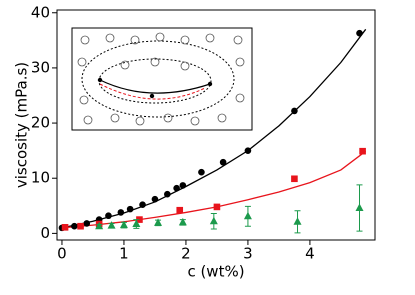 Image resolution: width=415 pixels, height=295 pixels. What do you see at coordinates (62, 254) in the screenshot?
I see `x-tick-label: 0` at bounding box center [62, 254].